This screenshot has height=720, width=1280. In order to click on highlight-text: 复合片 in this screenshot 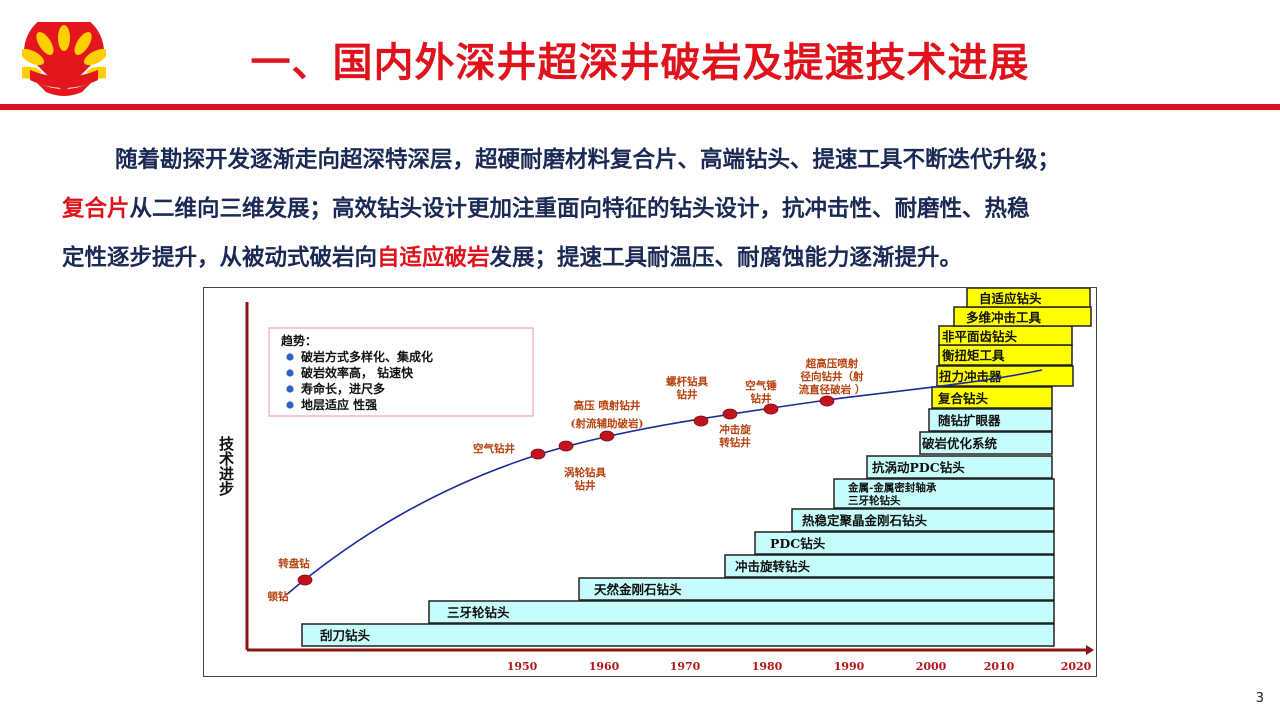, I will do `click(96, 209)`.